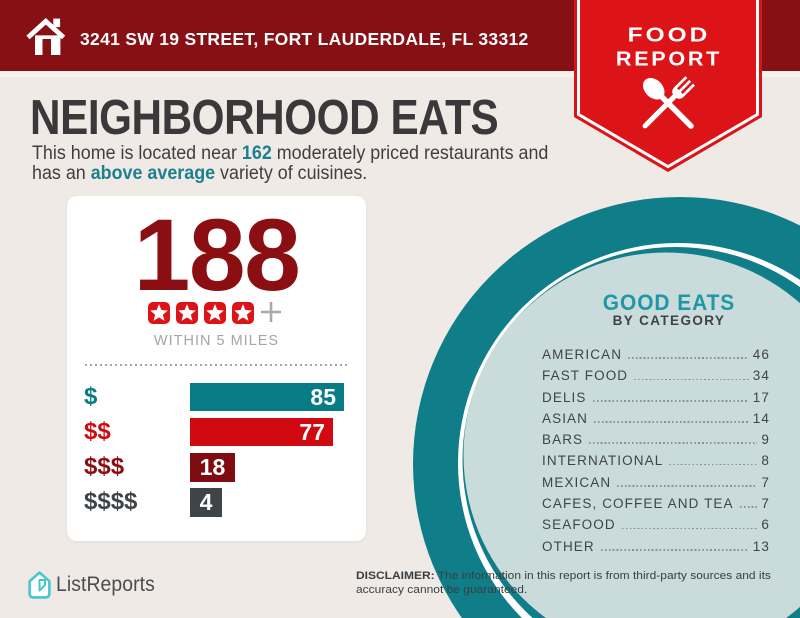  I want to click on svg-text: REPORT, so click(669, 59).